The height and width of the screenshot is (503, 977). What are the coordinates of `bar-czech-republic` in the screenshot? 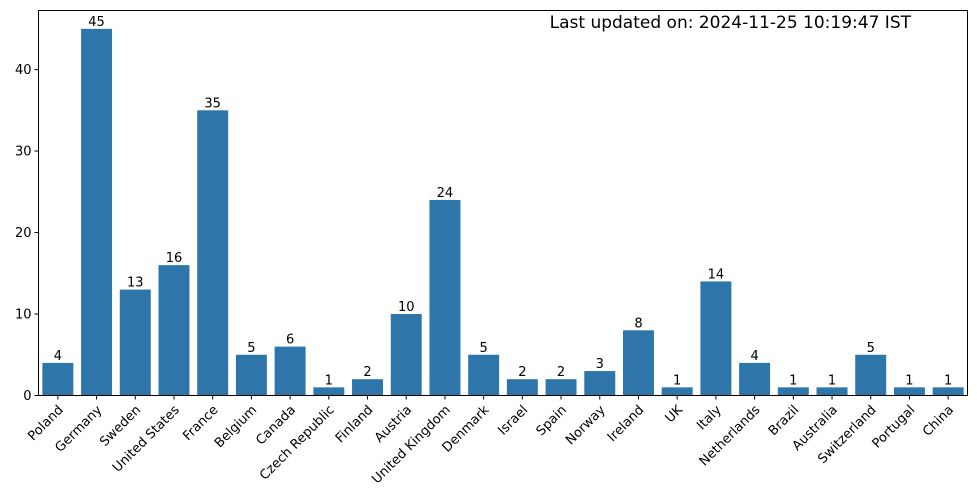 It's located at (329, 391).